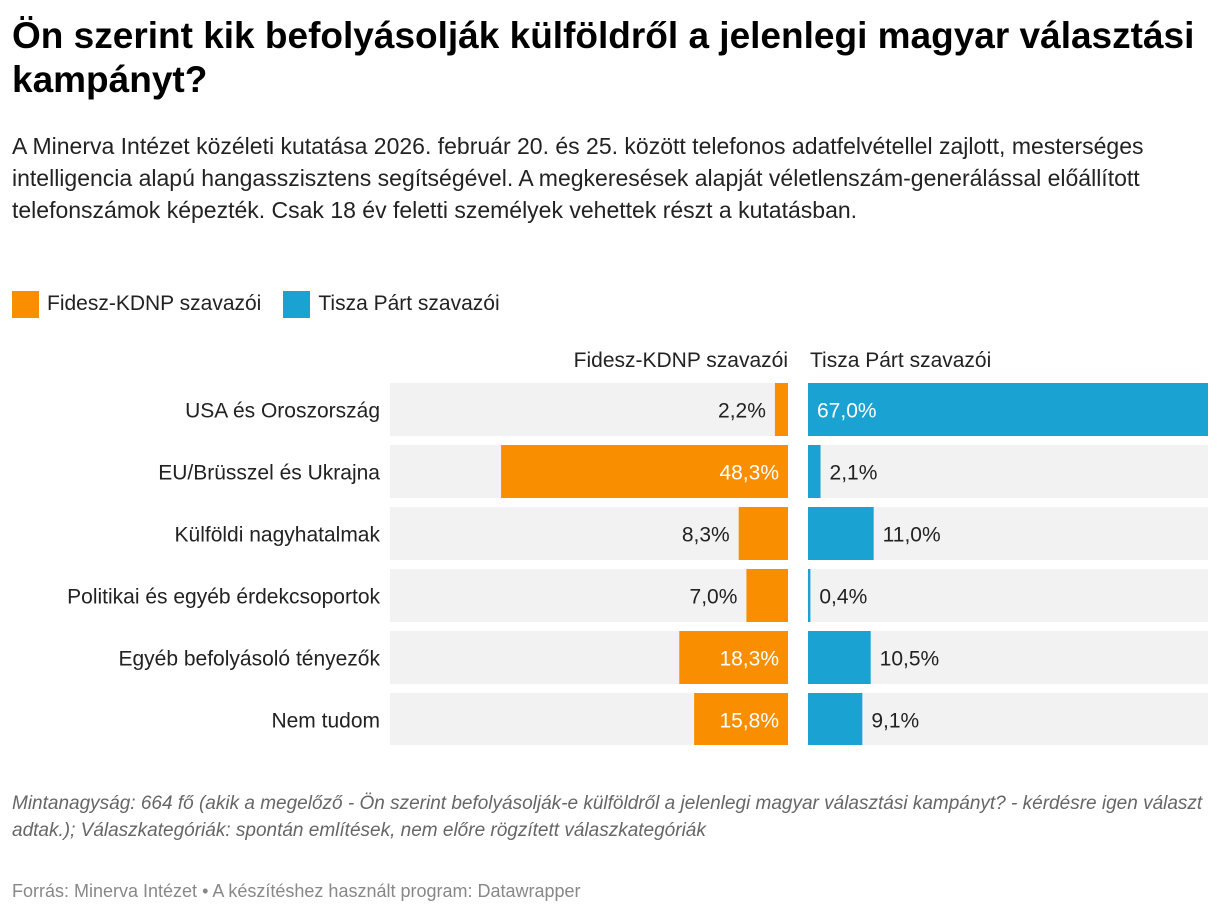 This screenshot has height=918, width=1220. Describe the element at coordinates (854, 473) in the screenshot. I see `data-label-tisza-eu-brusszel-es-ukrajna: 2,1%` at that location.